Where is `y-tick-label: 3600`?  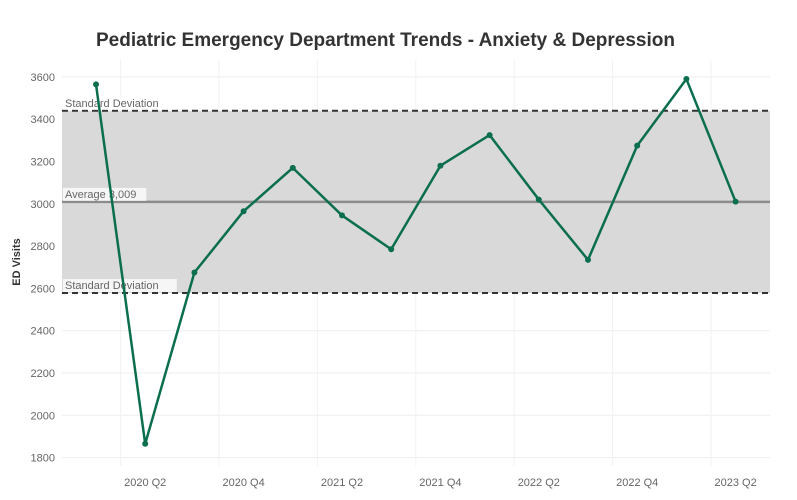
y-tick-label: 3600 is located at coordinates (43, 78).